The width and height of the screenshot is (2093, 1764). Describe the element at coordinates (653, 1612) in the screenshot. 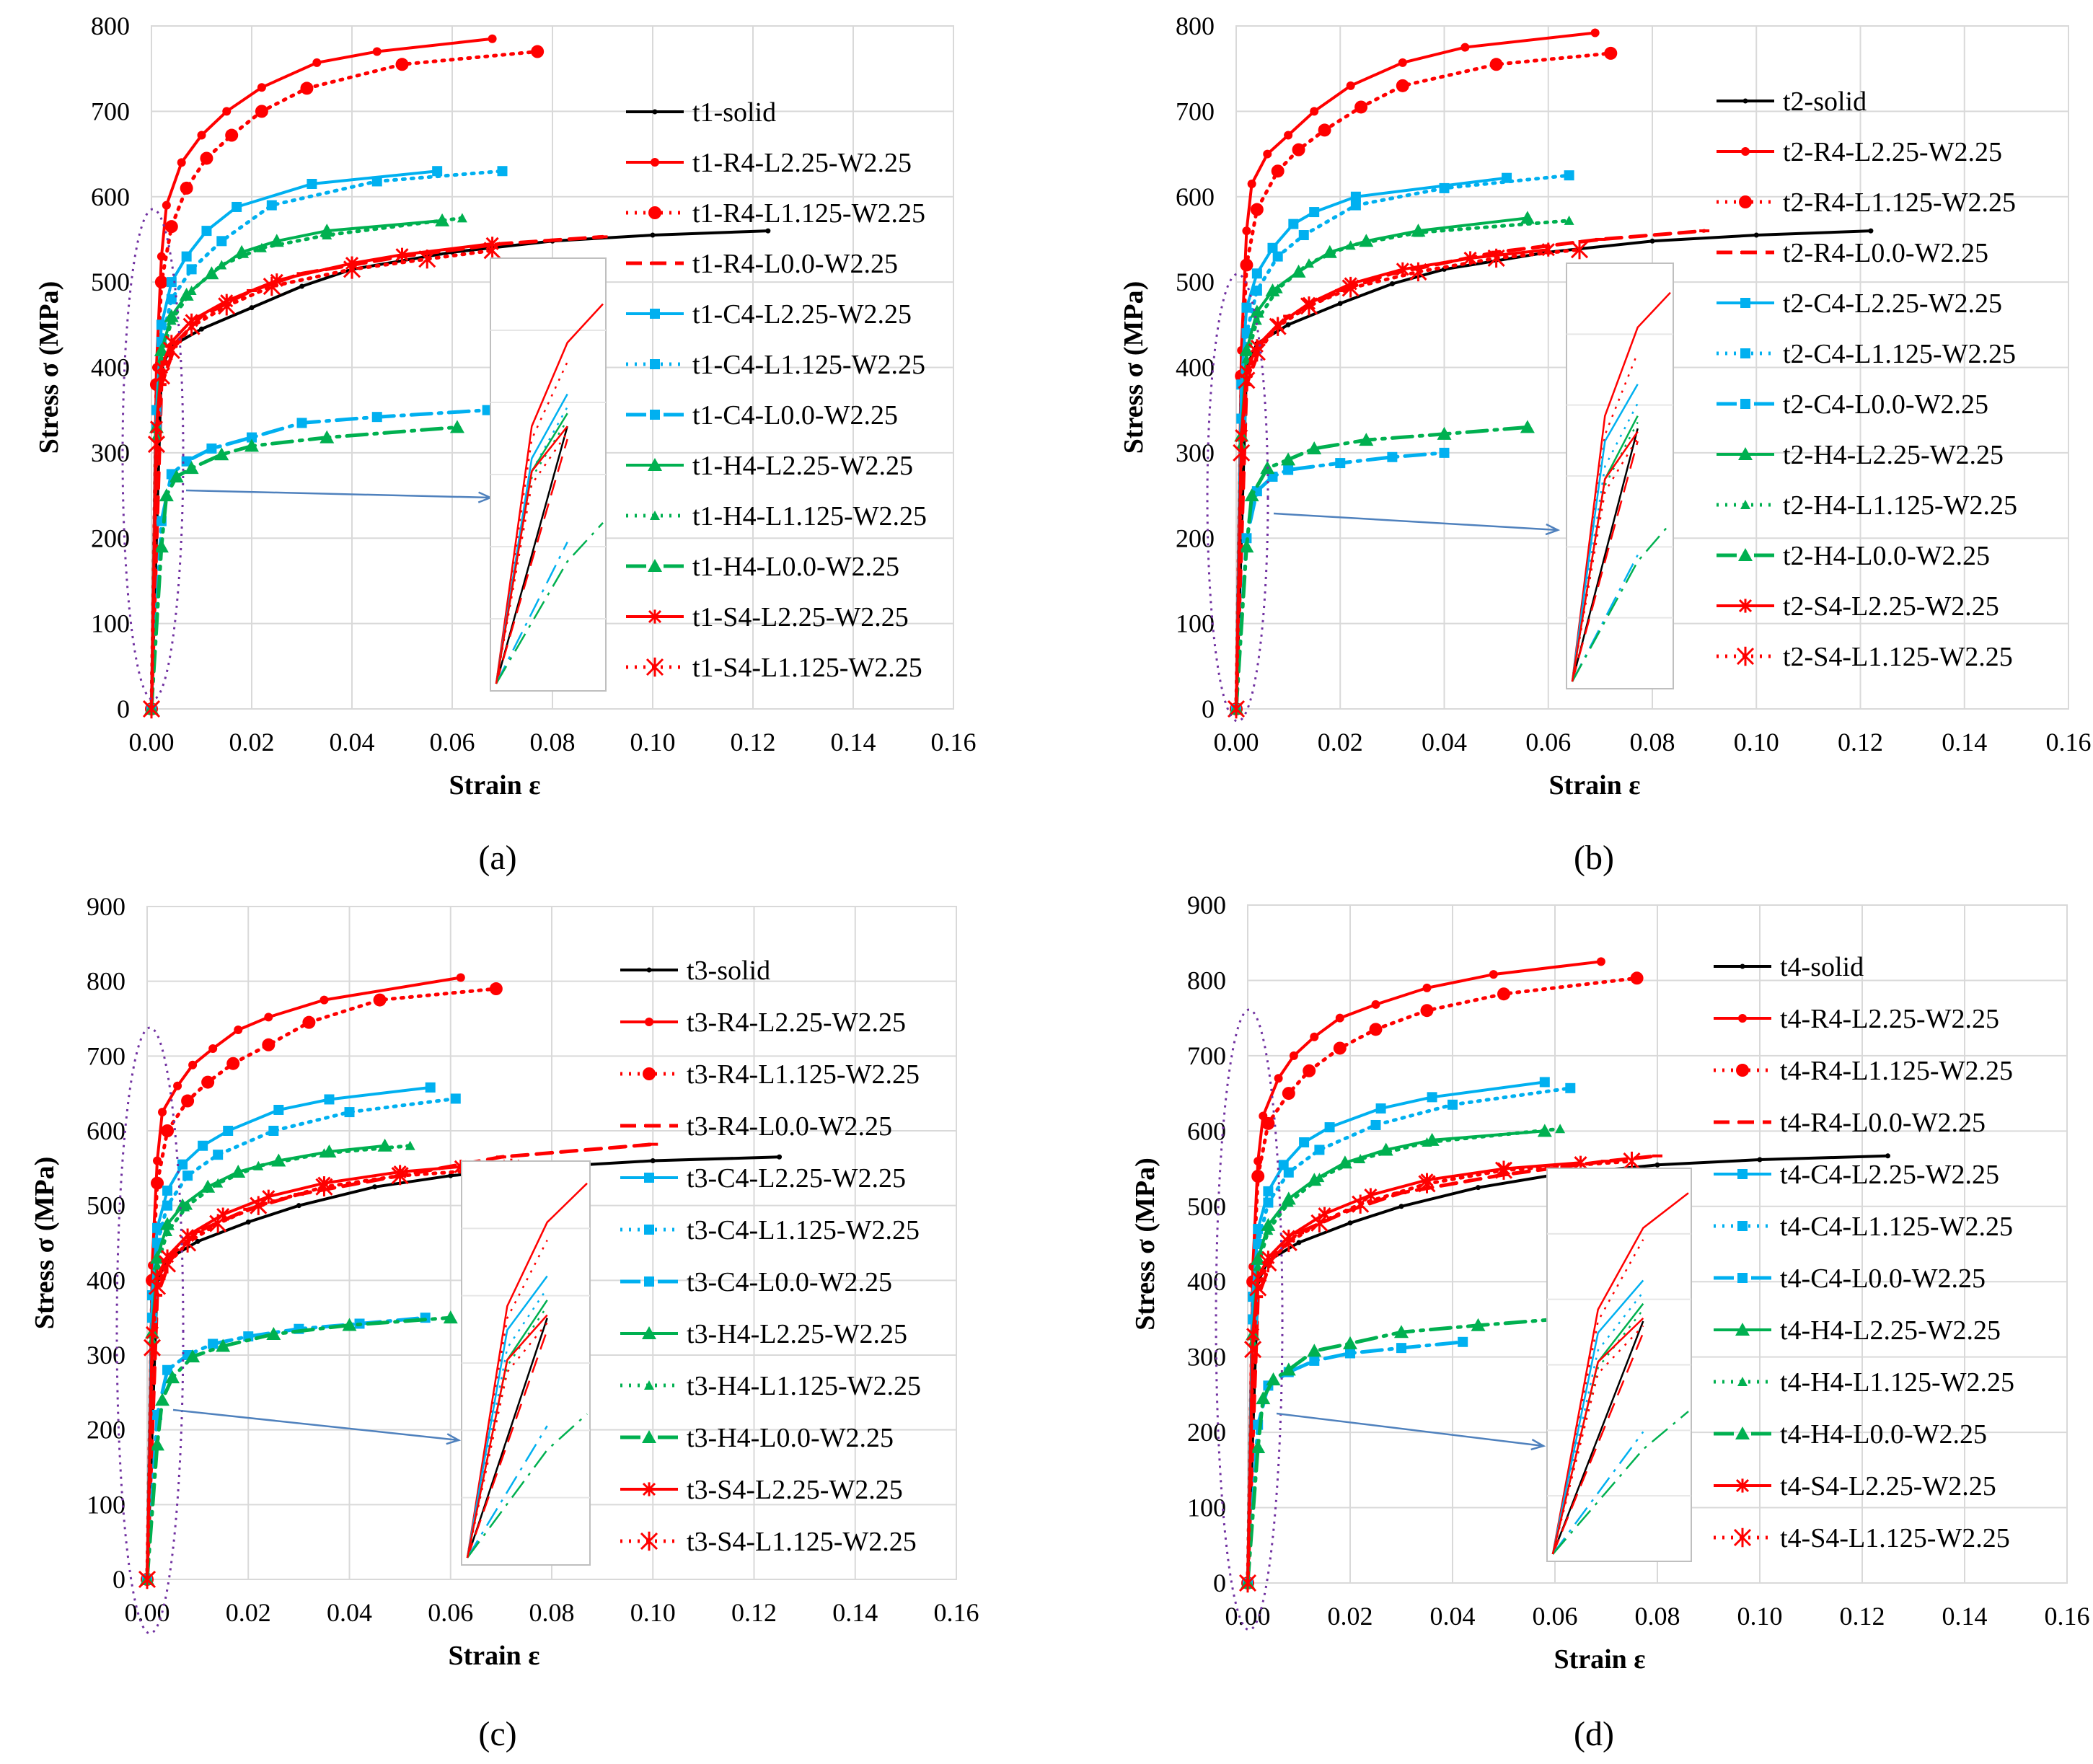

I see `x-tick-label: 0.10` at that location.